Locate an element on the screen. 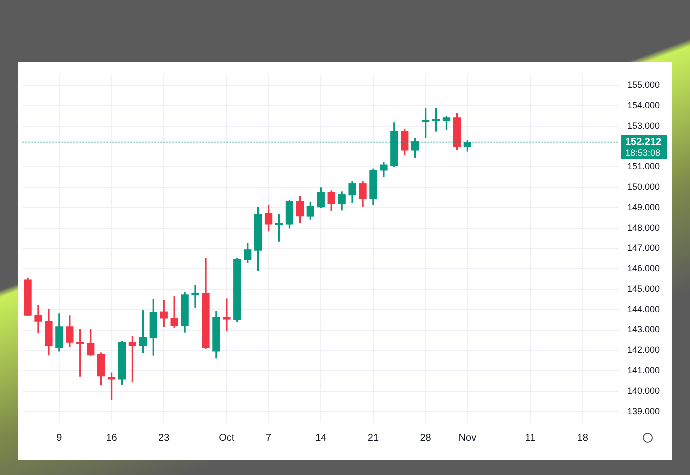 The width and height of the screenshot is (690, 475). x-tick-label: 18 is located at coordinates (583, 438).